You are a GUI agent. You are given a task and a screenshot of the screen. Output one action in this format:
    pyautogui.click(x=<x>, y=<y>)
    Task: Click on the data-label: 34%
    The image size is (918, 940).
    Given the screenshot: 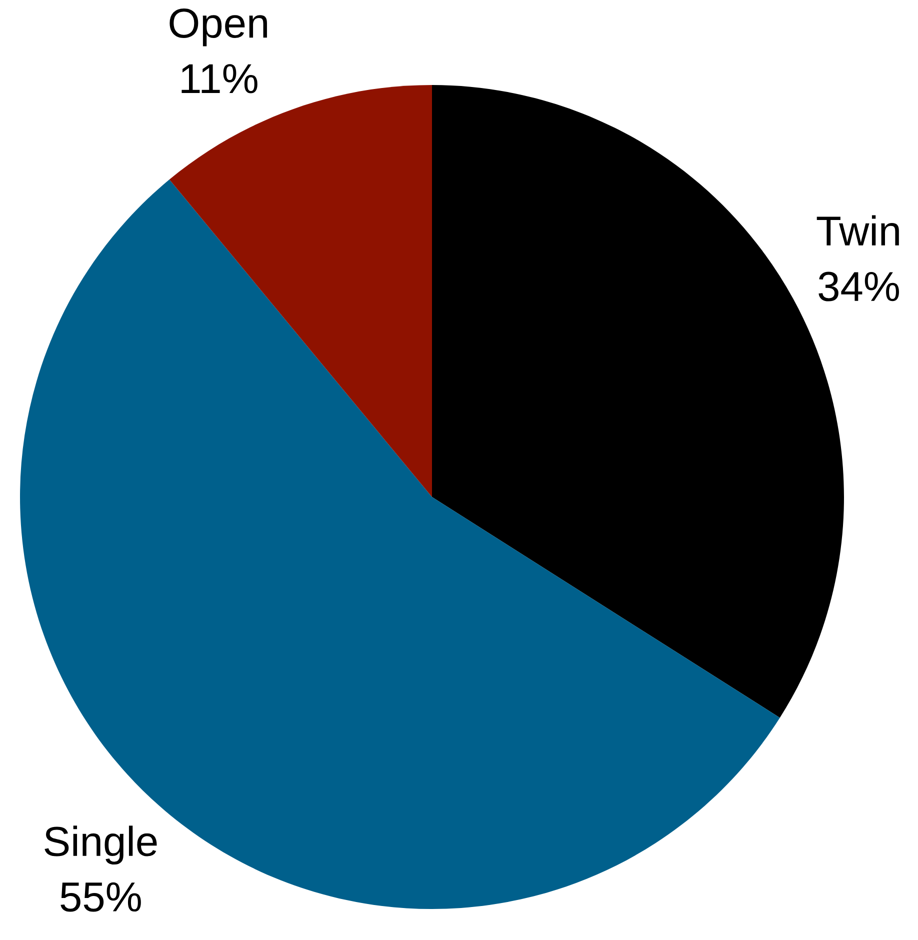 What is the action you would take?
    pyautogui.click(x=858, y=287)
    